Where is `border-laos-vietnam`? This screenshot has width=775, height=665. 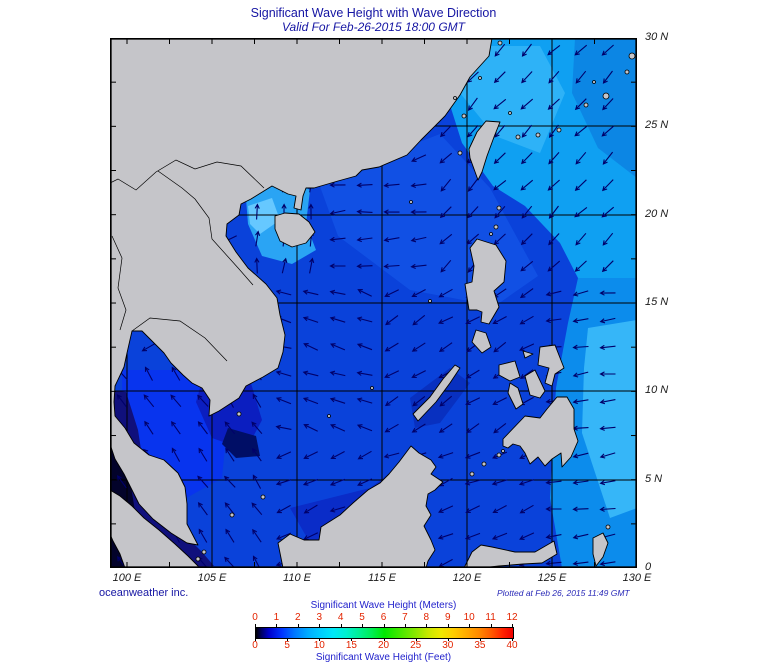
border-laos-vietnam is located at coordinates (205, 228).